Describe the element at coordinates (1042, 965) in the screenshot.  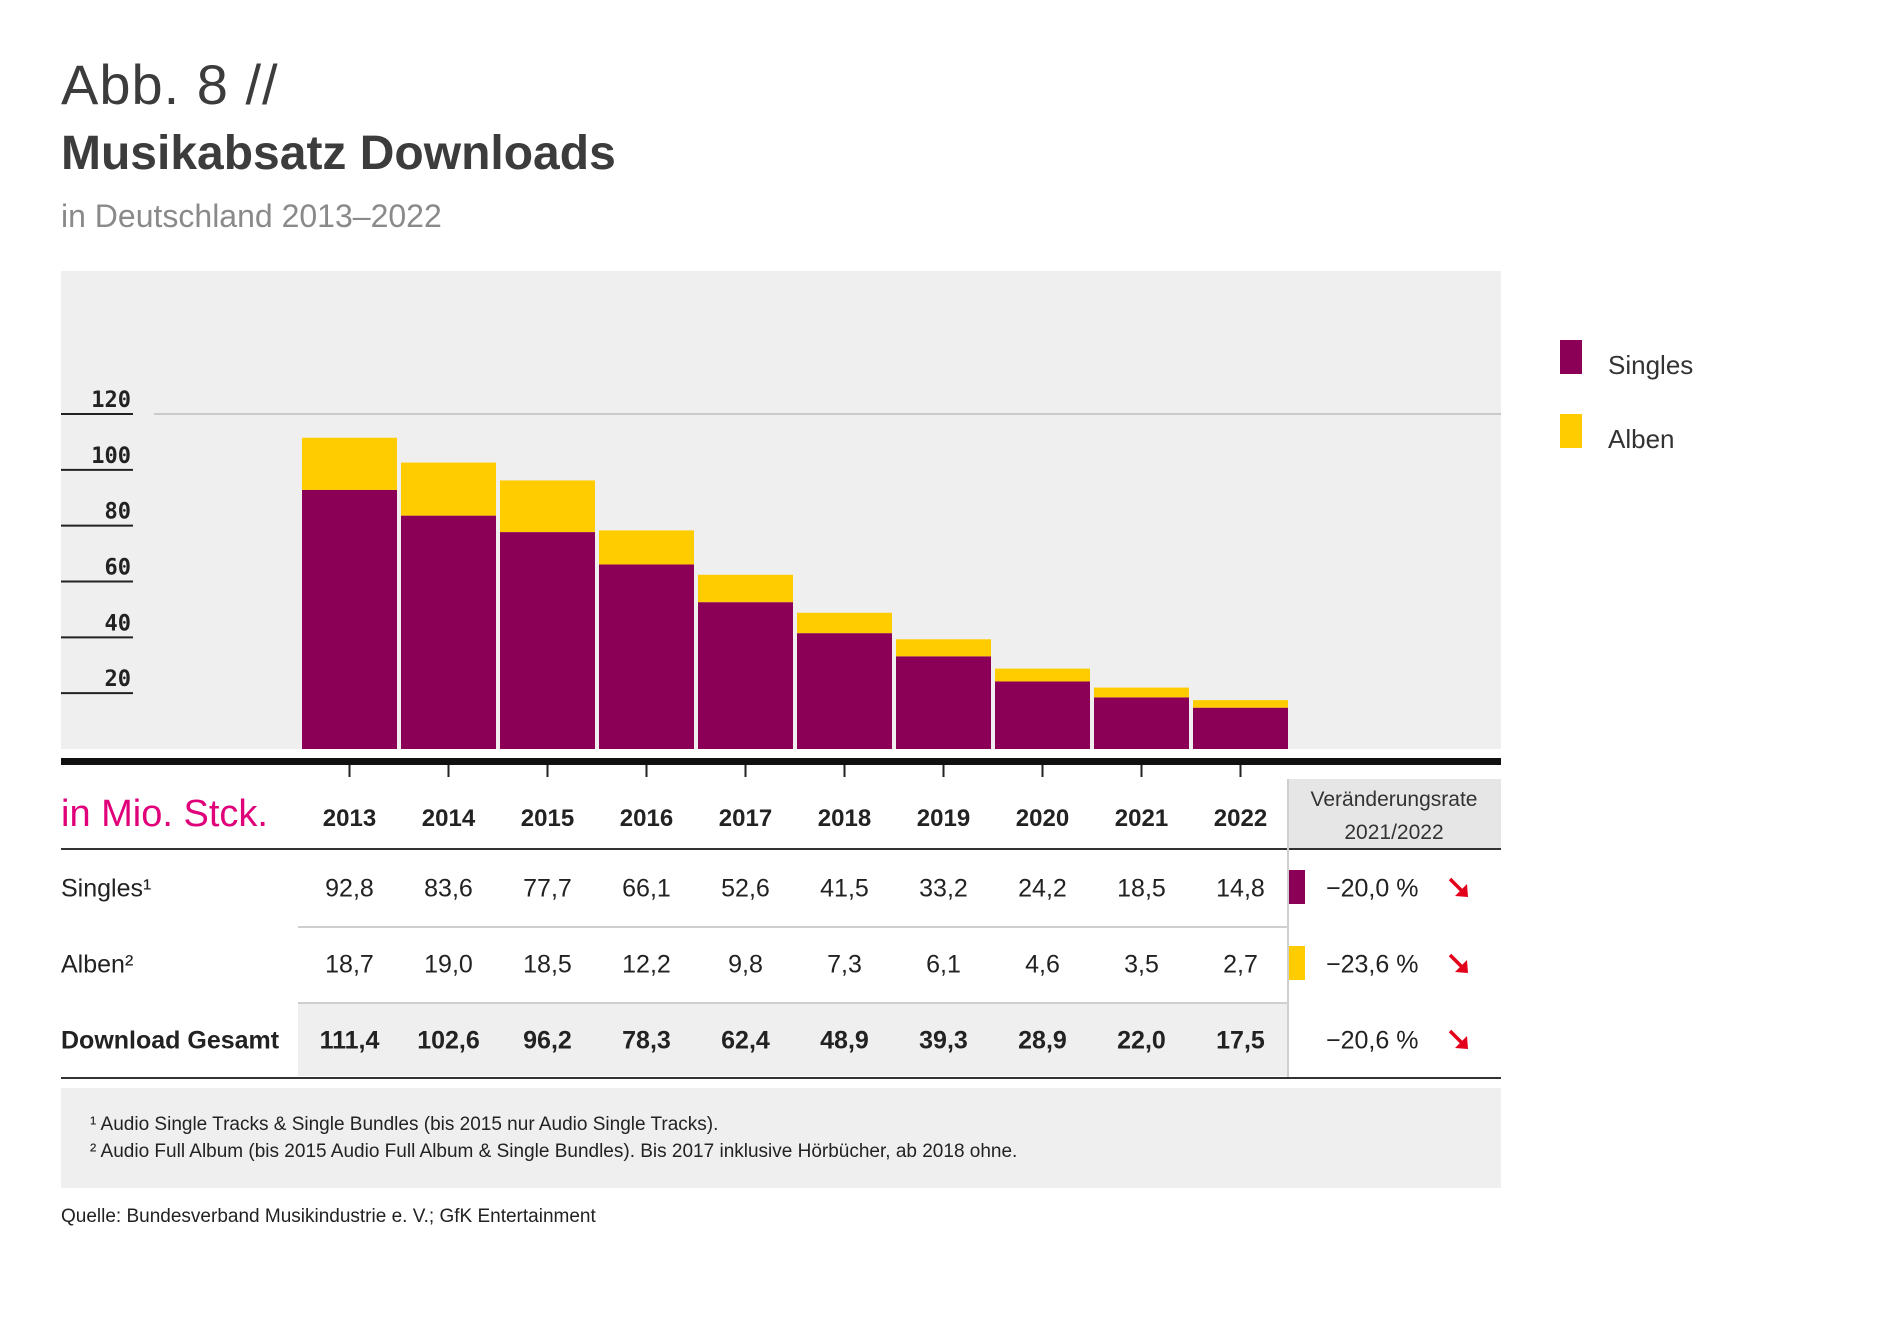
I see `cell-value: 4,6` at that location.